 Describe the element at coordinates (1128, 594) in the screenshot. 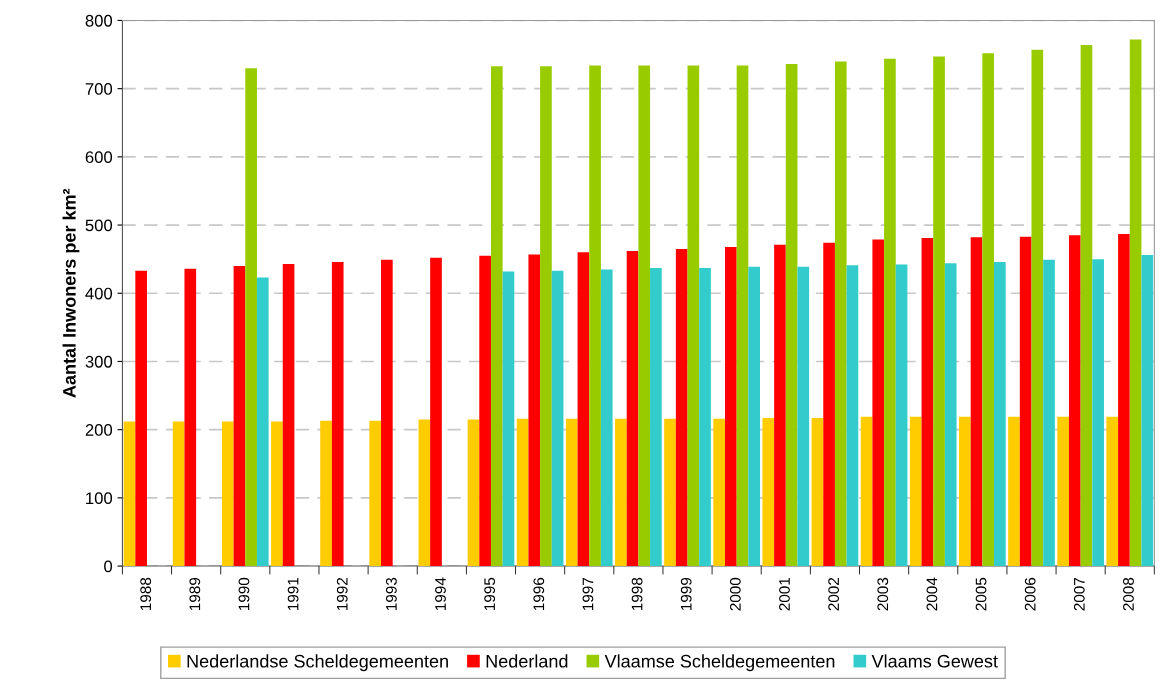

I see `x-tick-label: 2008` at that location.